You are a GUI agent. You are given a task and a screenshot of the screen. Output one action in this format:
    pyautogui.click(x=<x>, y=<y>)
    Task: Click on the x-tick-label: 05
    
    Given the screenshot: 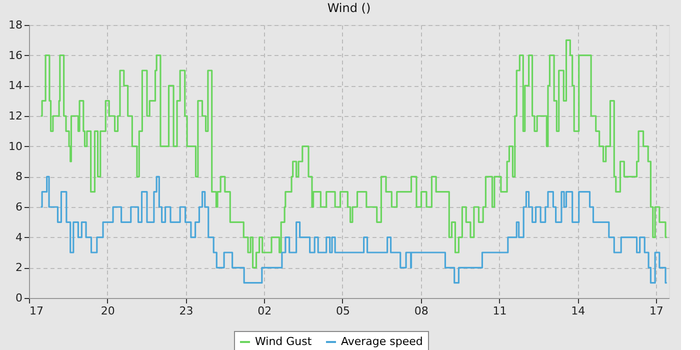 What is the action you would take?
    pyautogui.click(x=343, y=311)
    